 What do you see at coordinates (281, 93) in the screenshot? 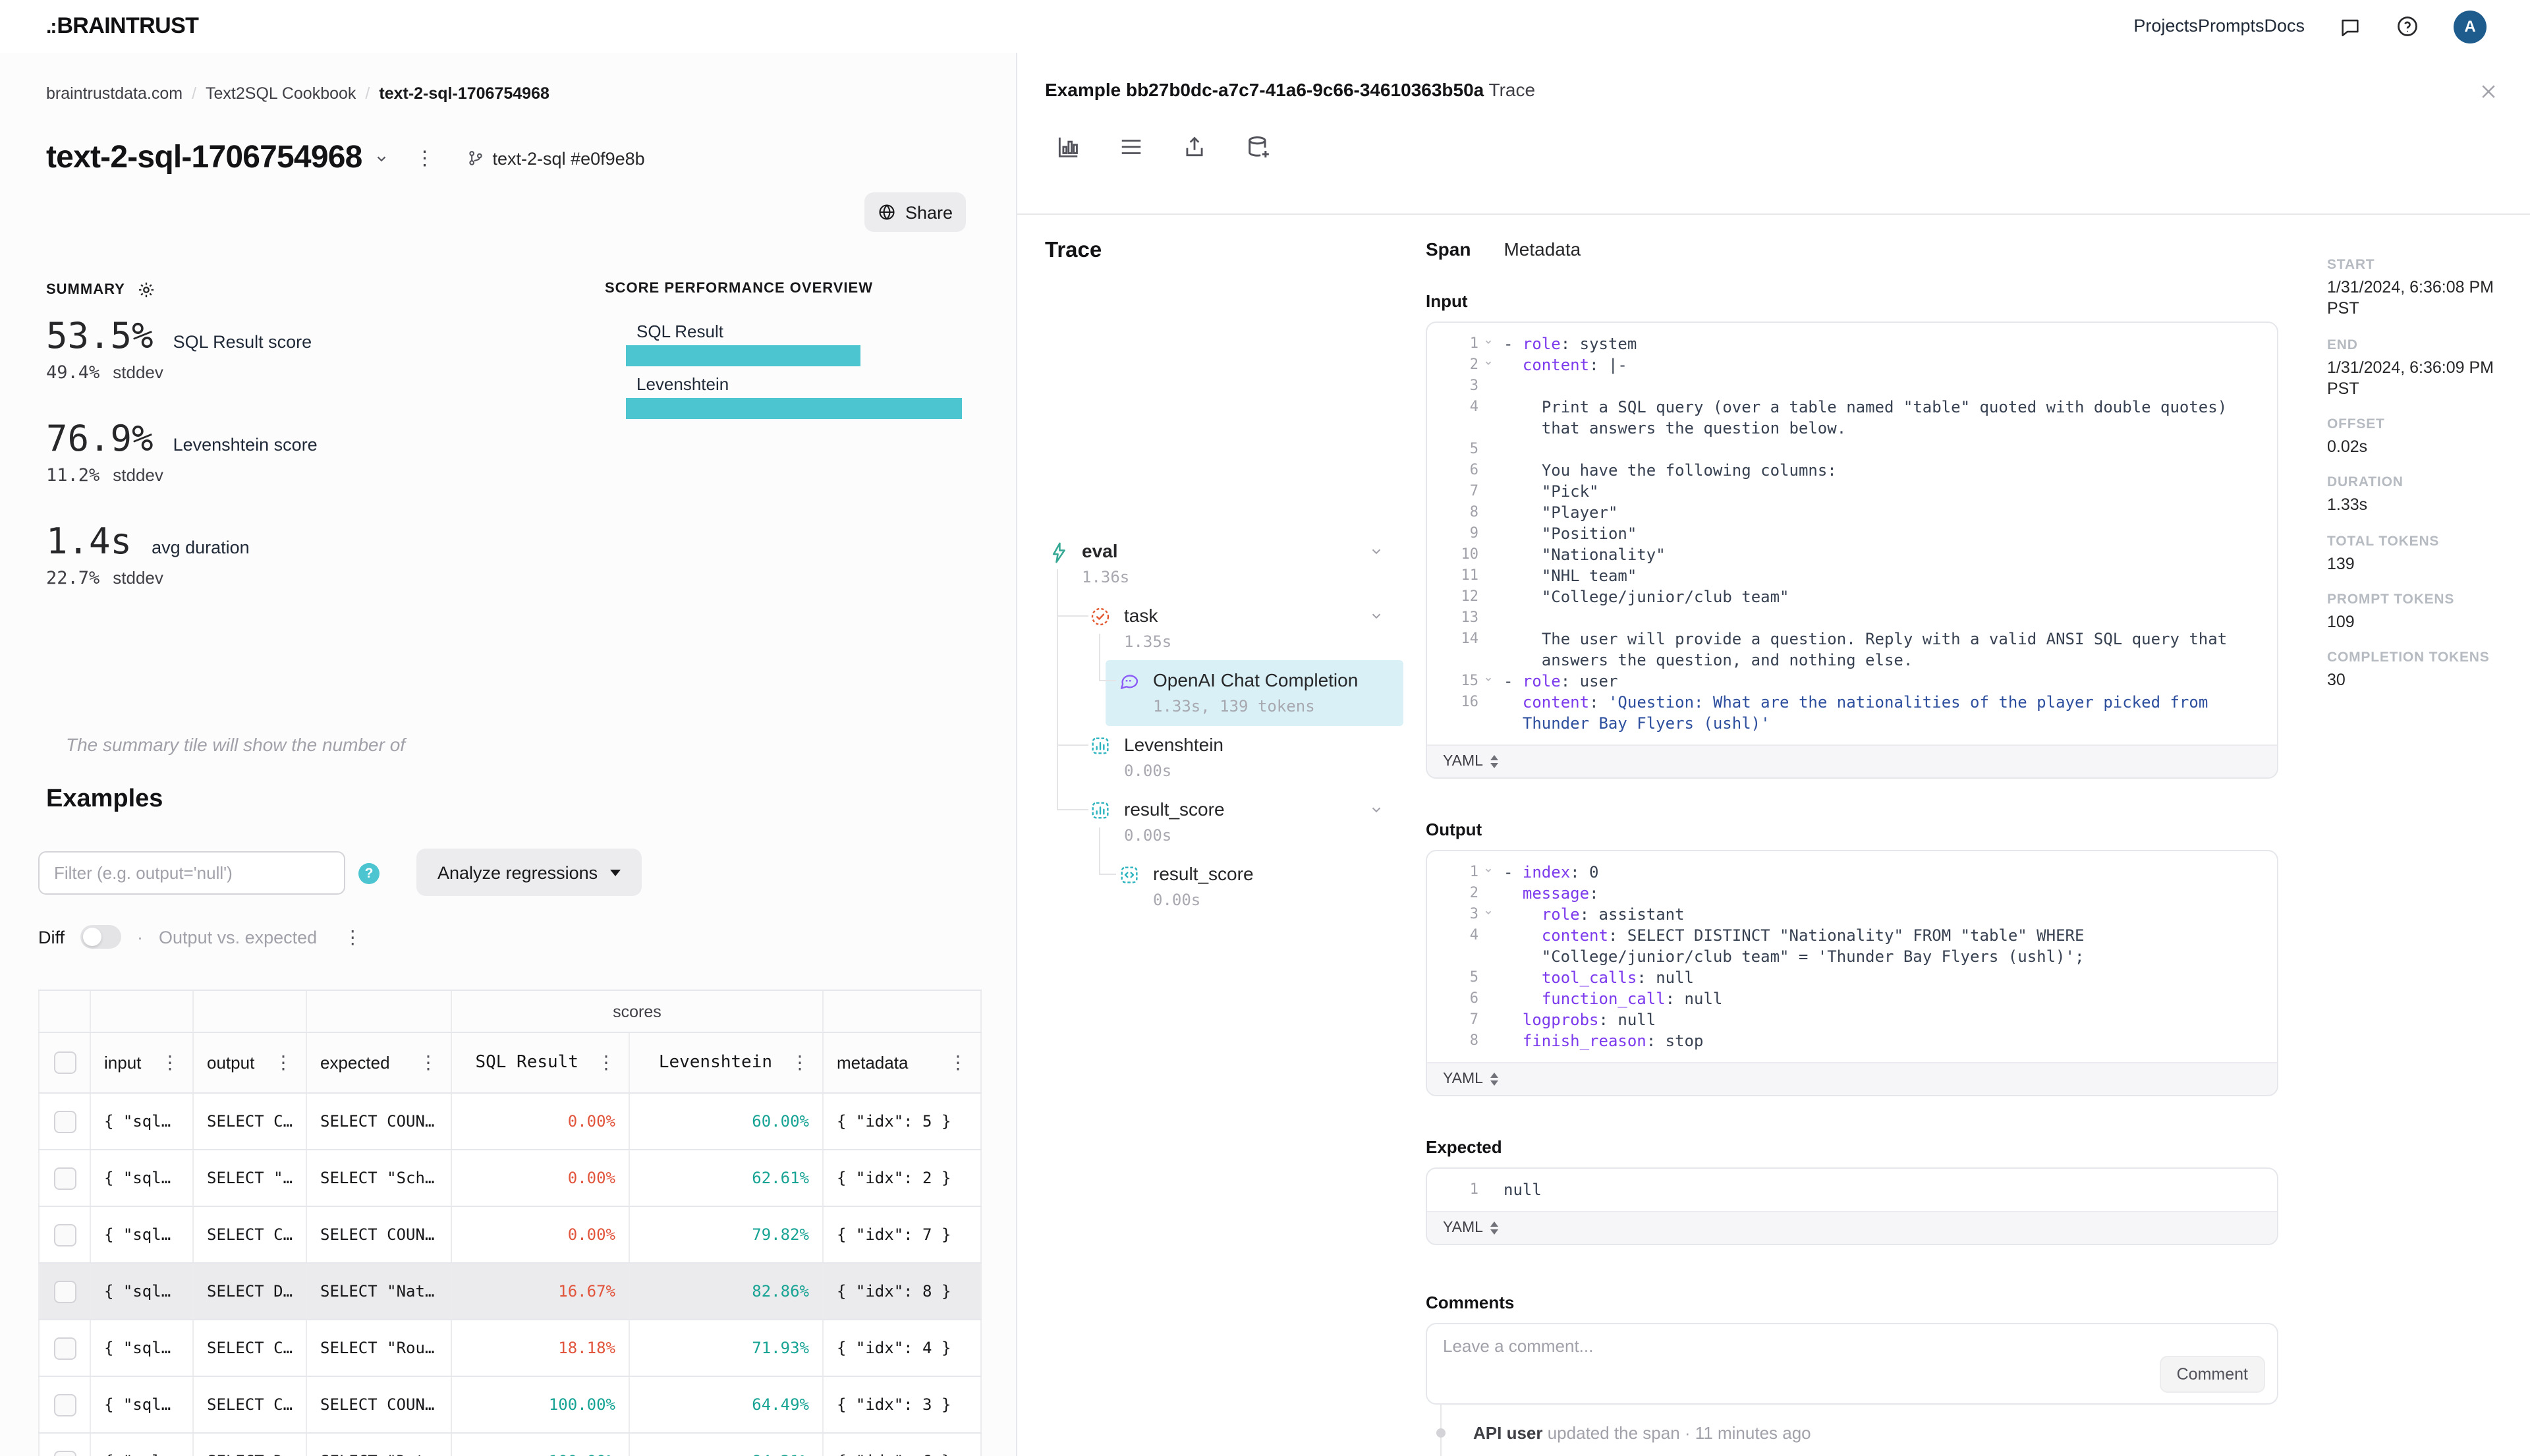
I see `breadcrumb-item: Text2SQL Cookbook` at bounding box center [281, 93].